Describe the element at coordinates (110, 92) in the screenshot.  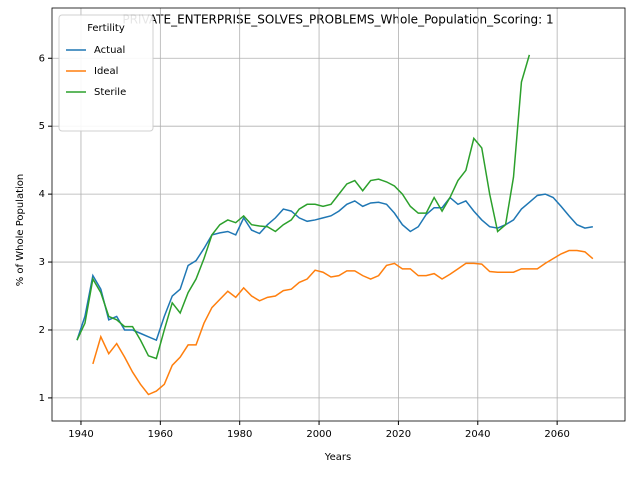
I see `legend-label: Sterile` at that location.